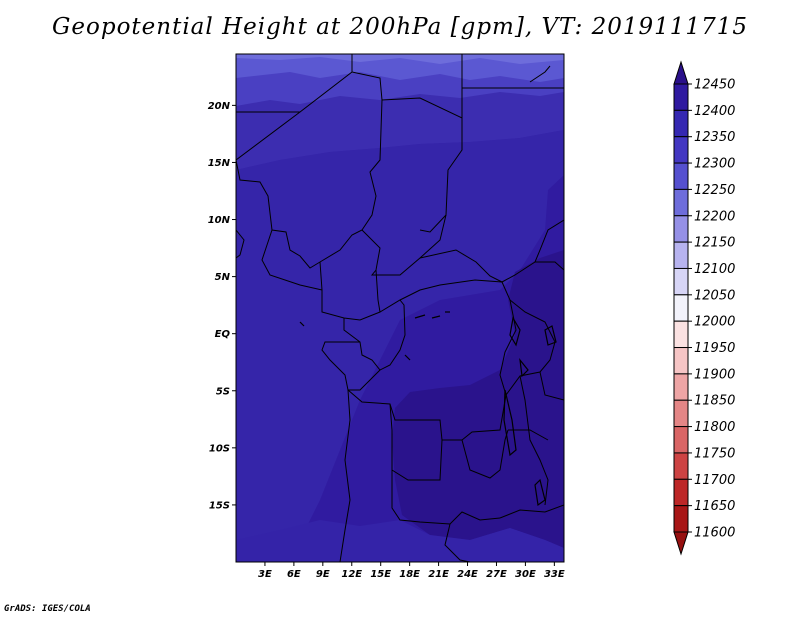  Describe the element at coordinates (265, 574) in the screenshot. I see `lon-tick-label: 3E` at that location.